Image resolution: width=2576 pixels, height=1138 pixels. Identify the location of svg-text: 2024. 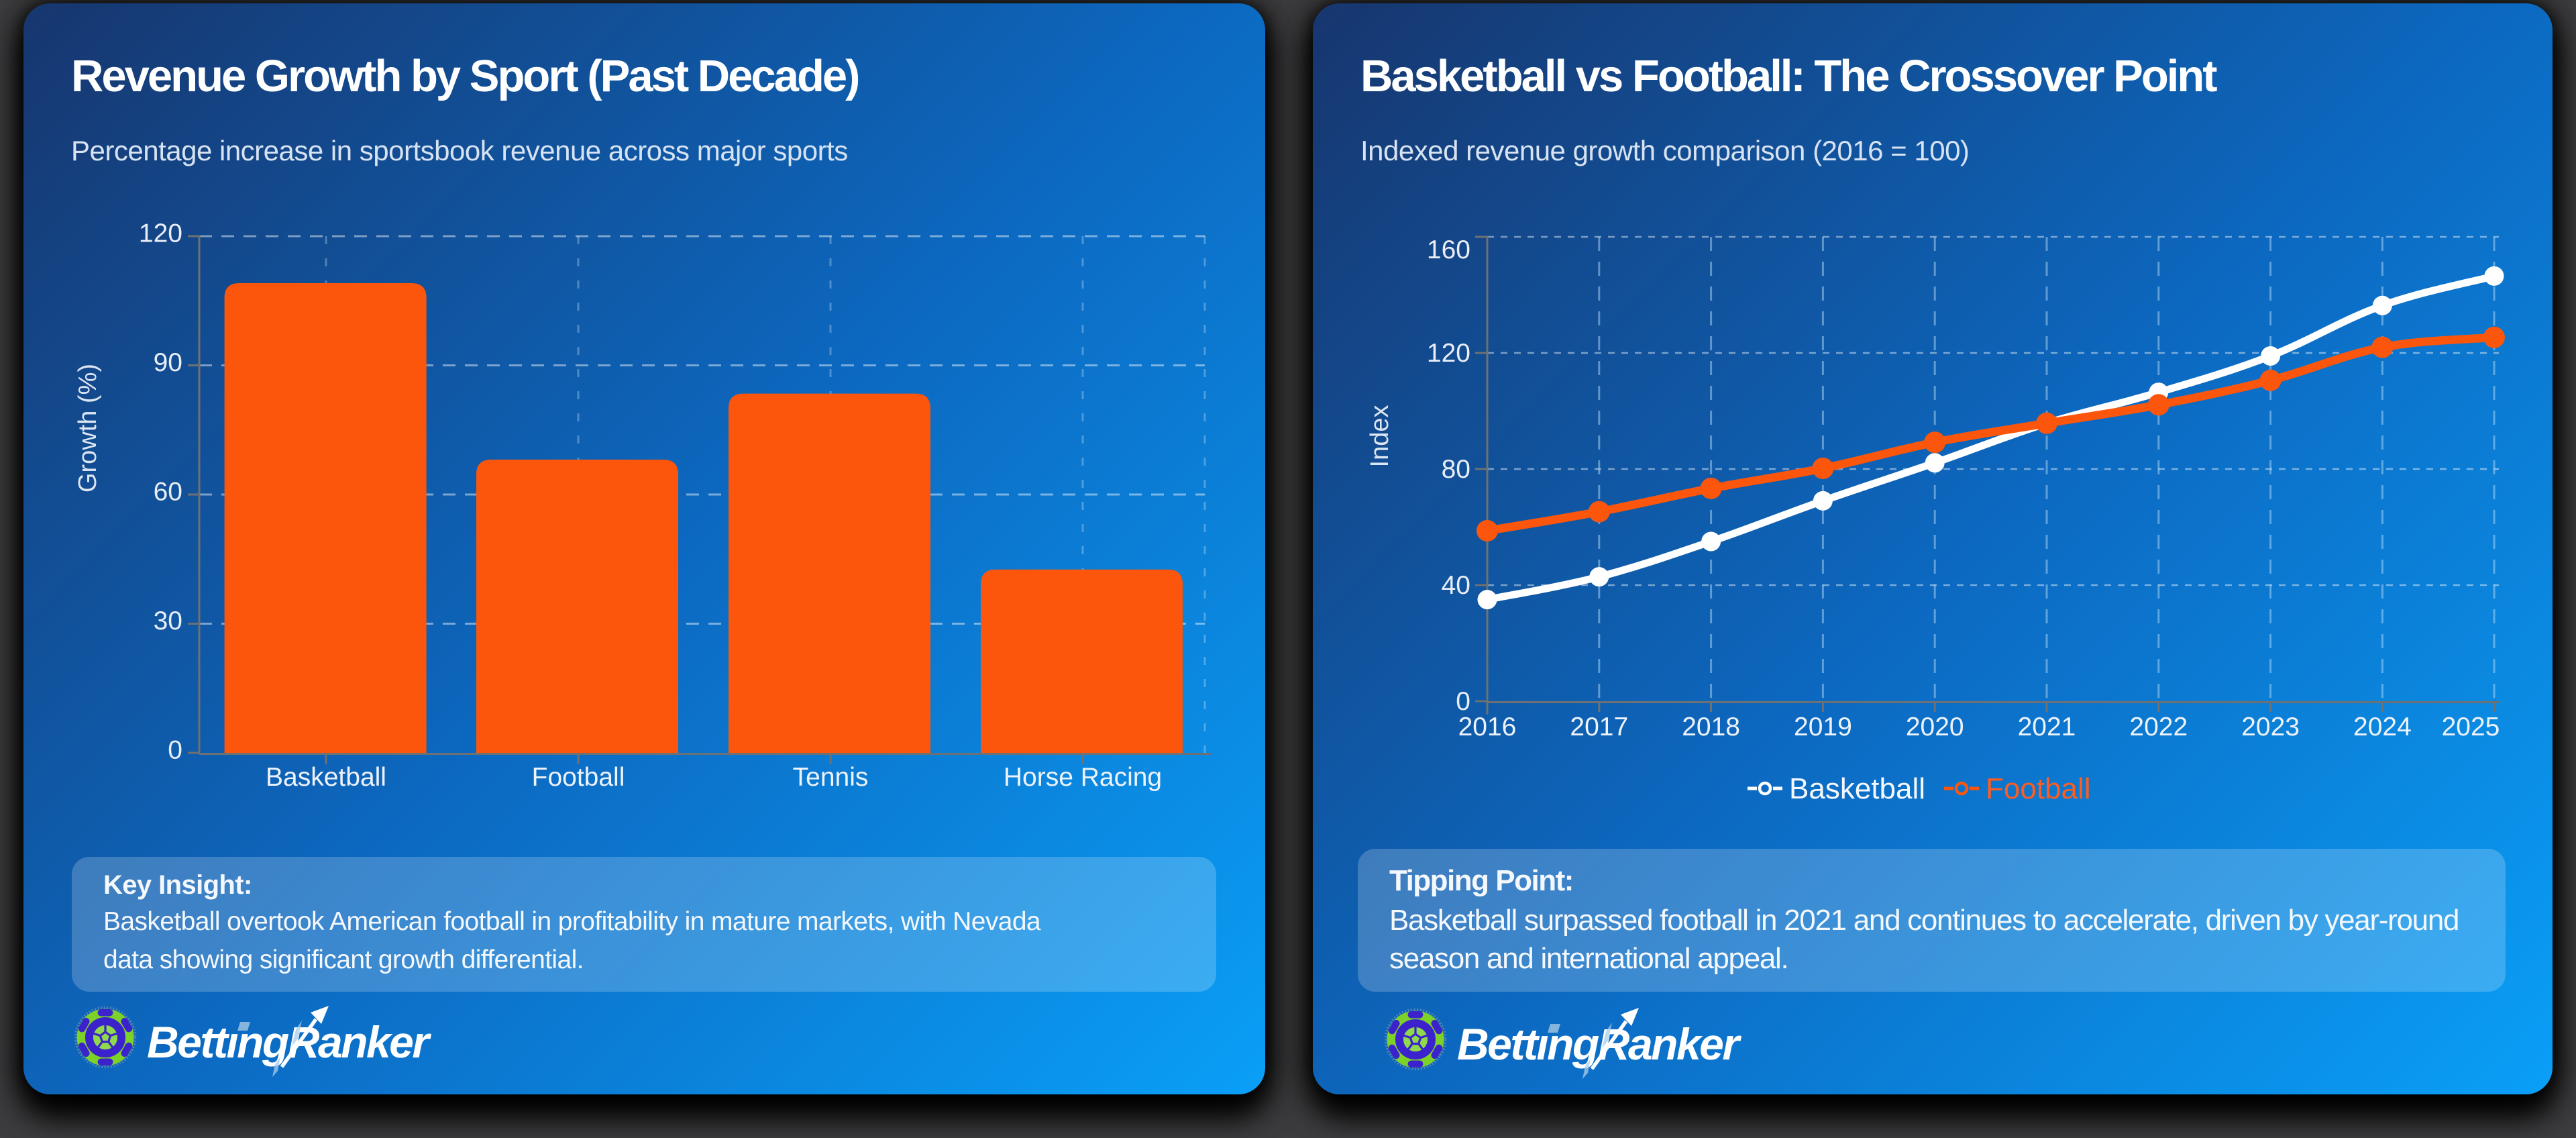
(2382, 727).